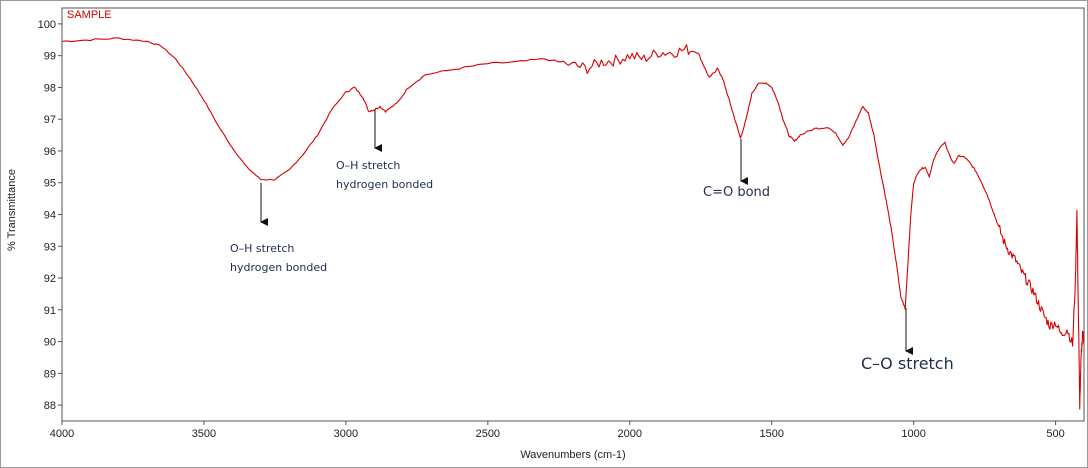  I want to click on x-tick-label: 1000, so click(913, 434).